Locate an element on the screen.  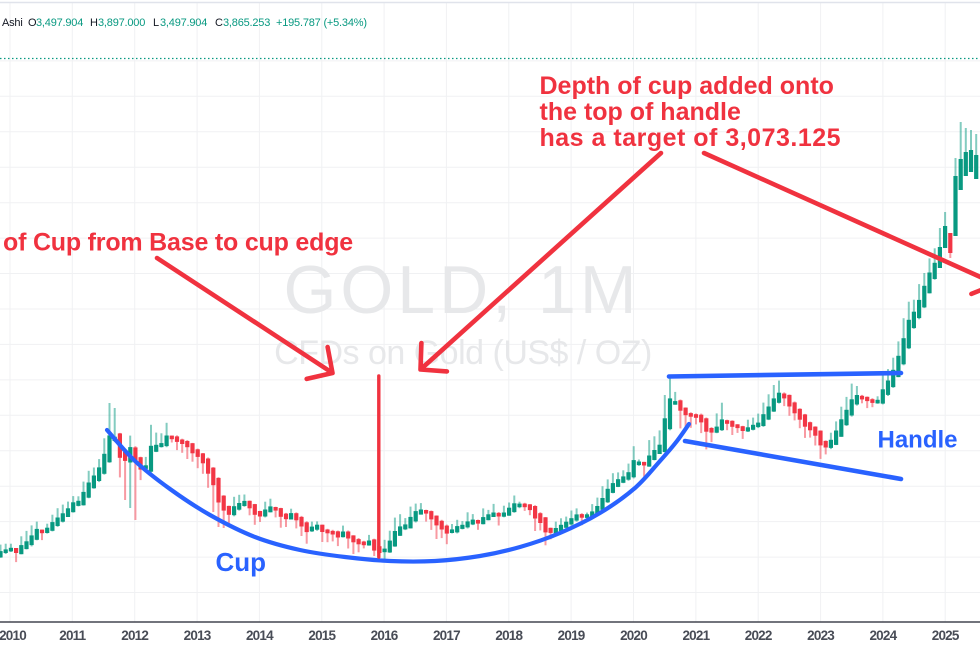
svg-text: 2025 is located at coordinates (946, 635).